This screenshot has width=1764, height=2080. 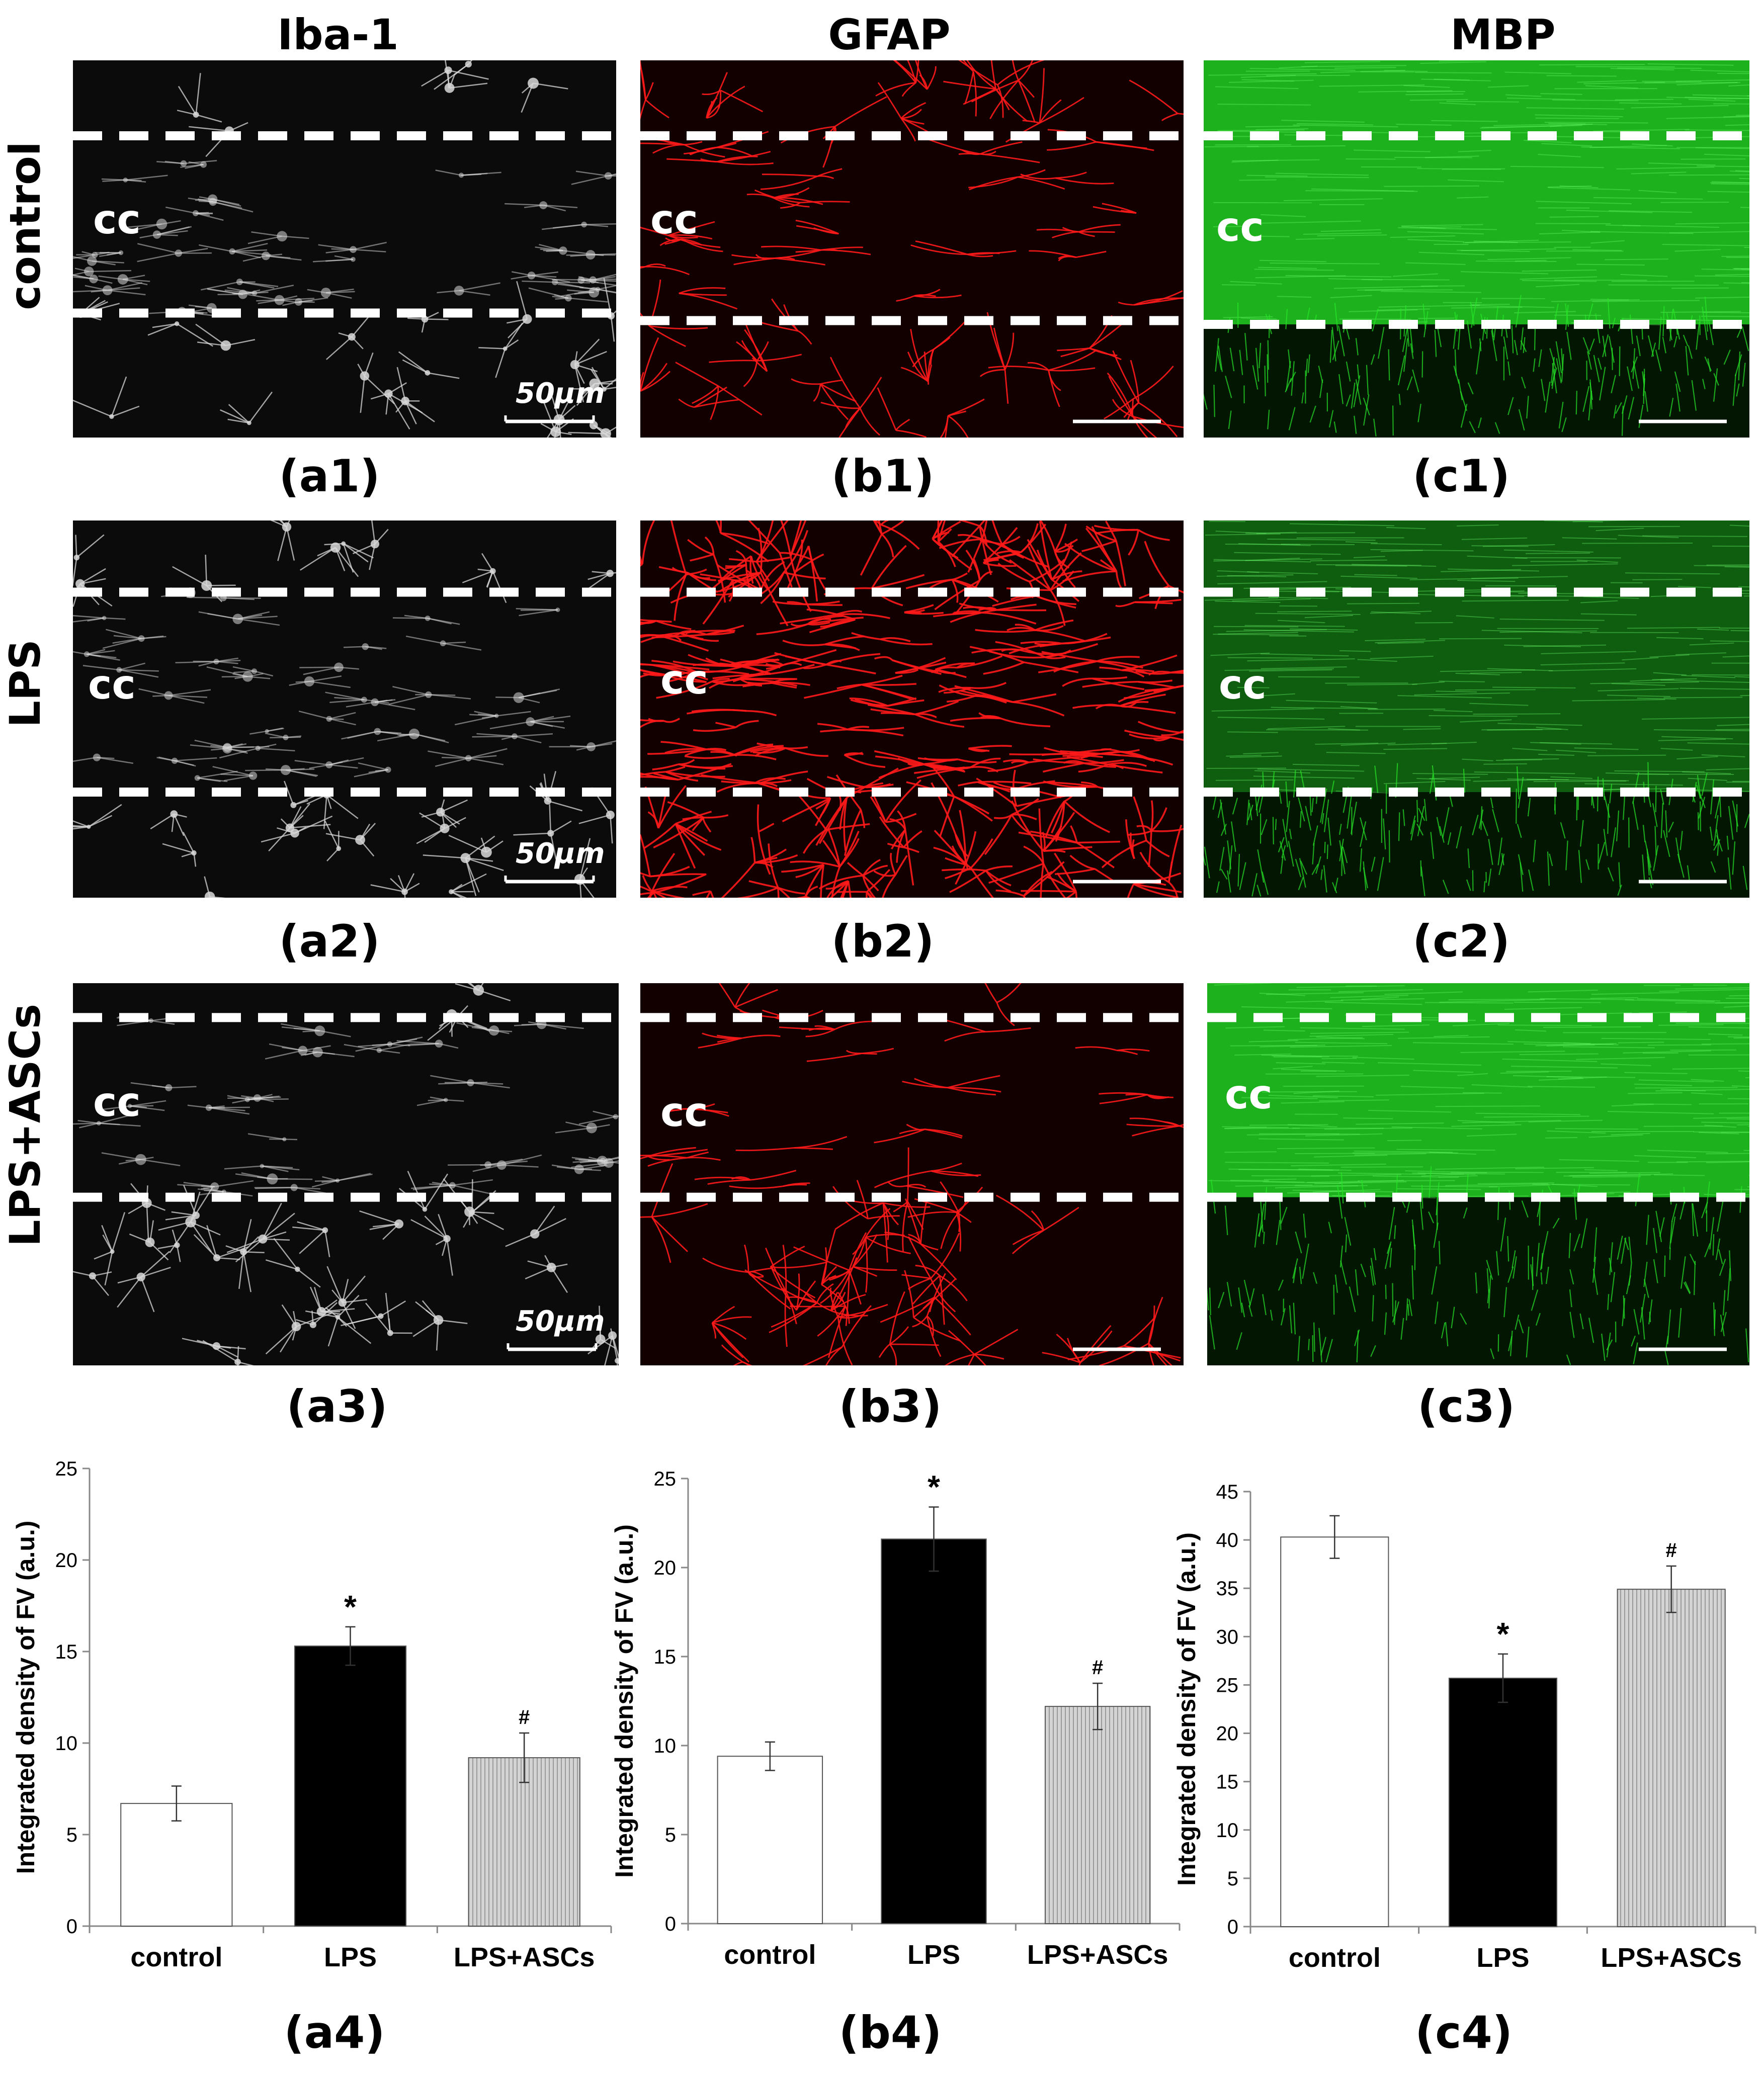 What do you see at coordinates (1503, 34) in the screenshot?
I see `column-header-mbp: MBP` at bounding box center [1503, 34].